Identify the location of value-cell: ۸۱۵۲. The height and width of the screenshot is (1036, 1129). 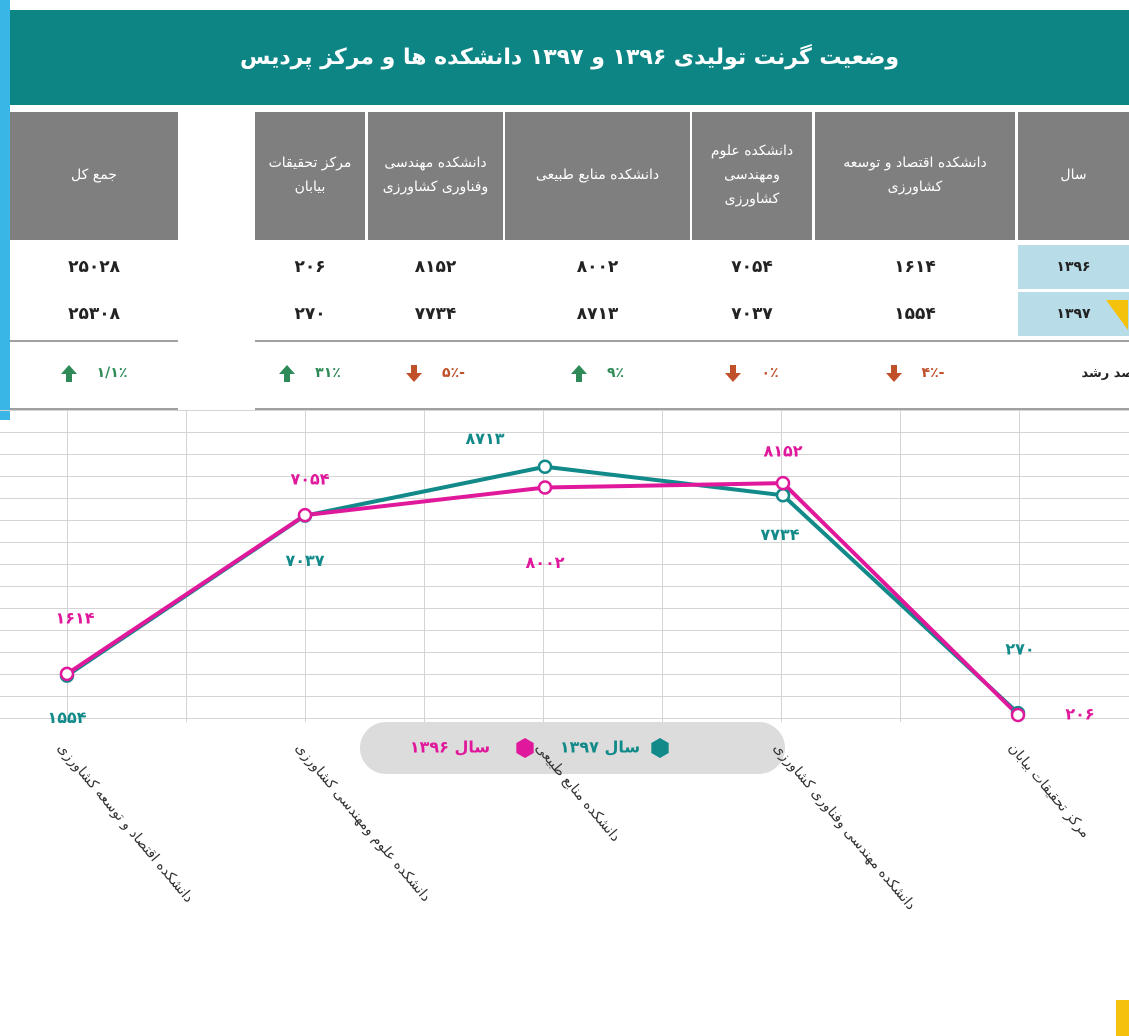
(435, 267).